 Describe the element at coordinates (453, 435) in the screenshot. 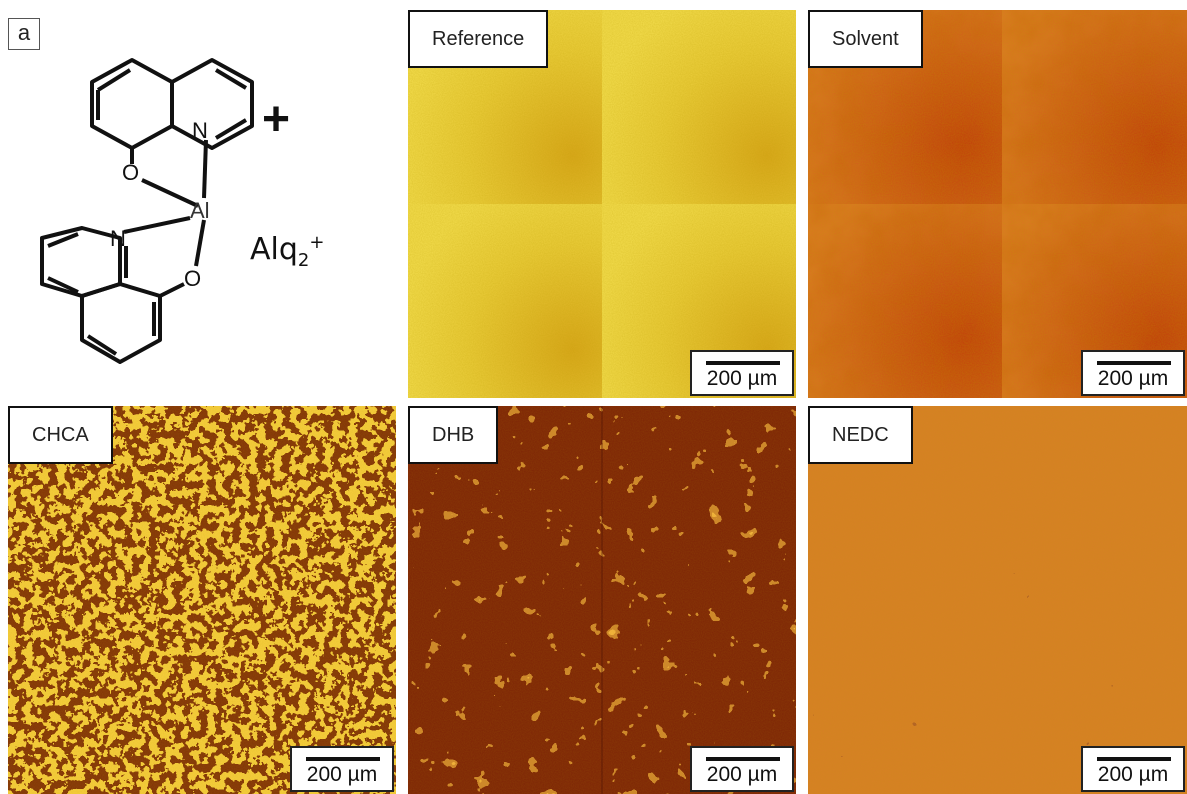

I see `tile-label: DHB` at that location.